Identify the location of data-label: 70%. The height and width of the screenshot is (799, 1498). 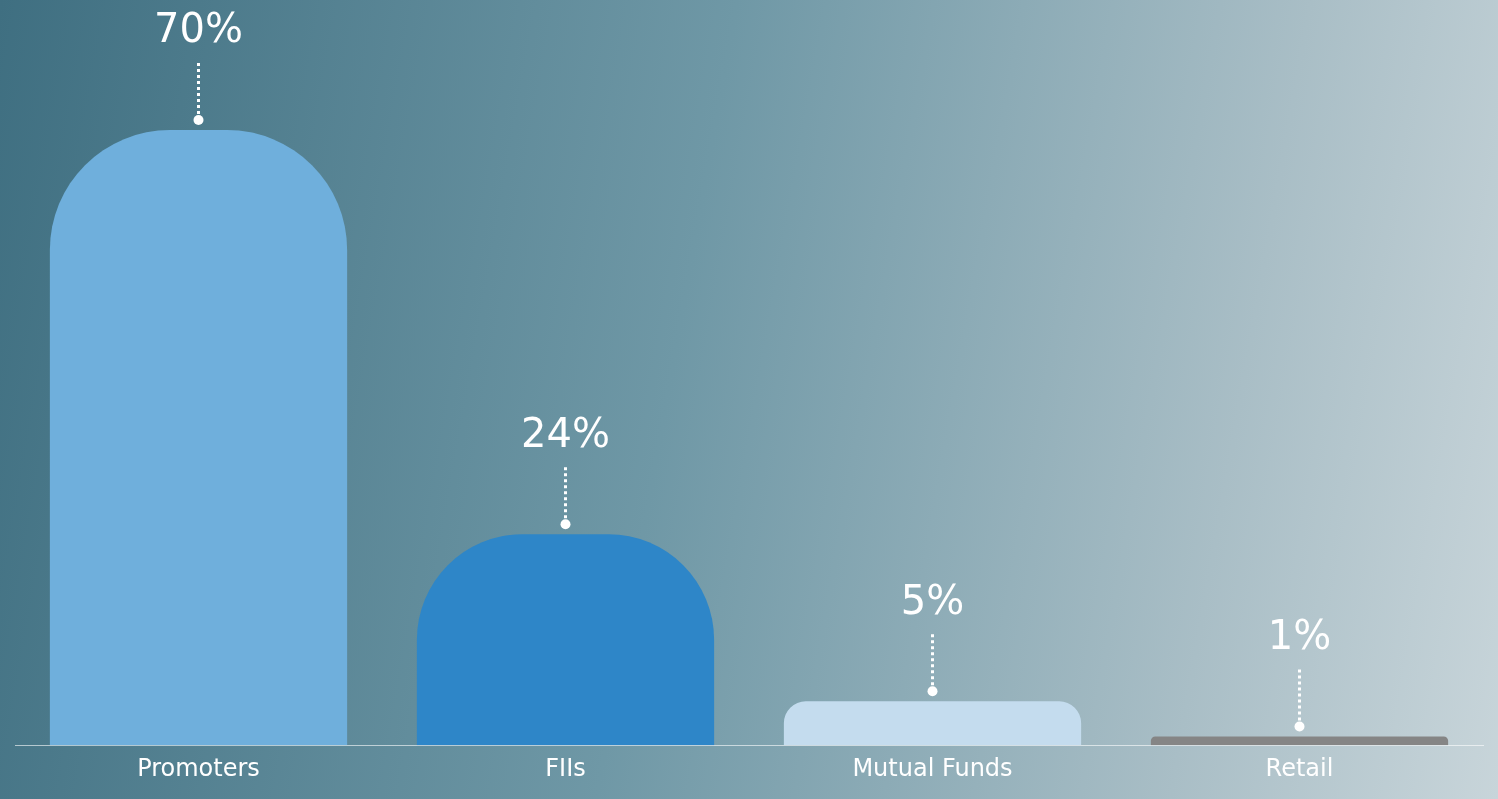
(198, 28).